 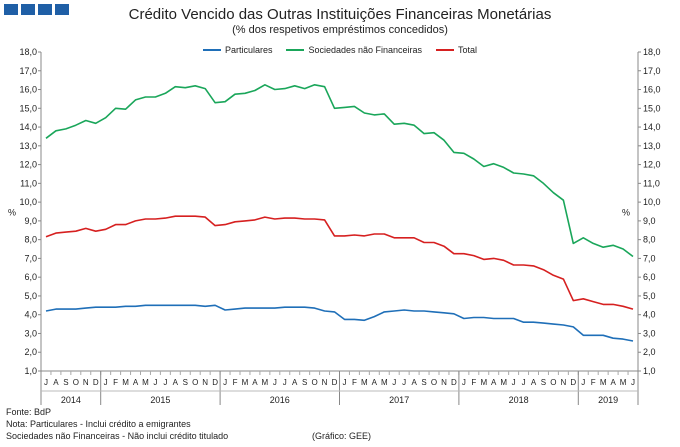 I want to click on y-tick-label-left: 16,0, so click(x=28, y=90).